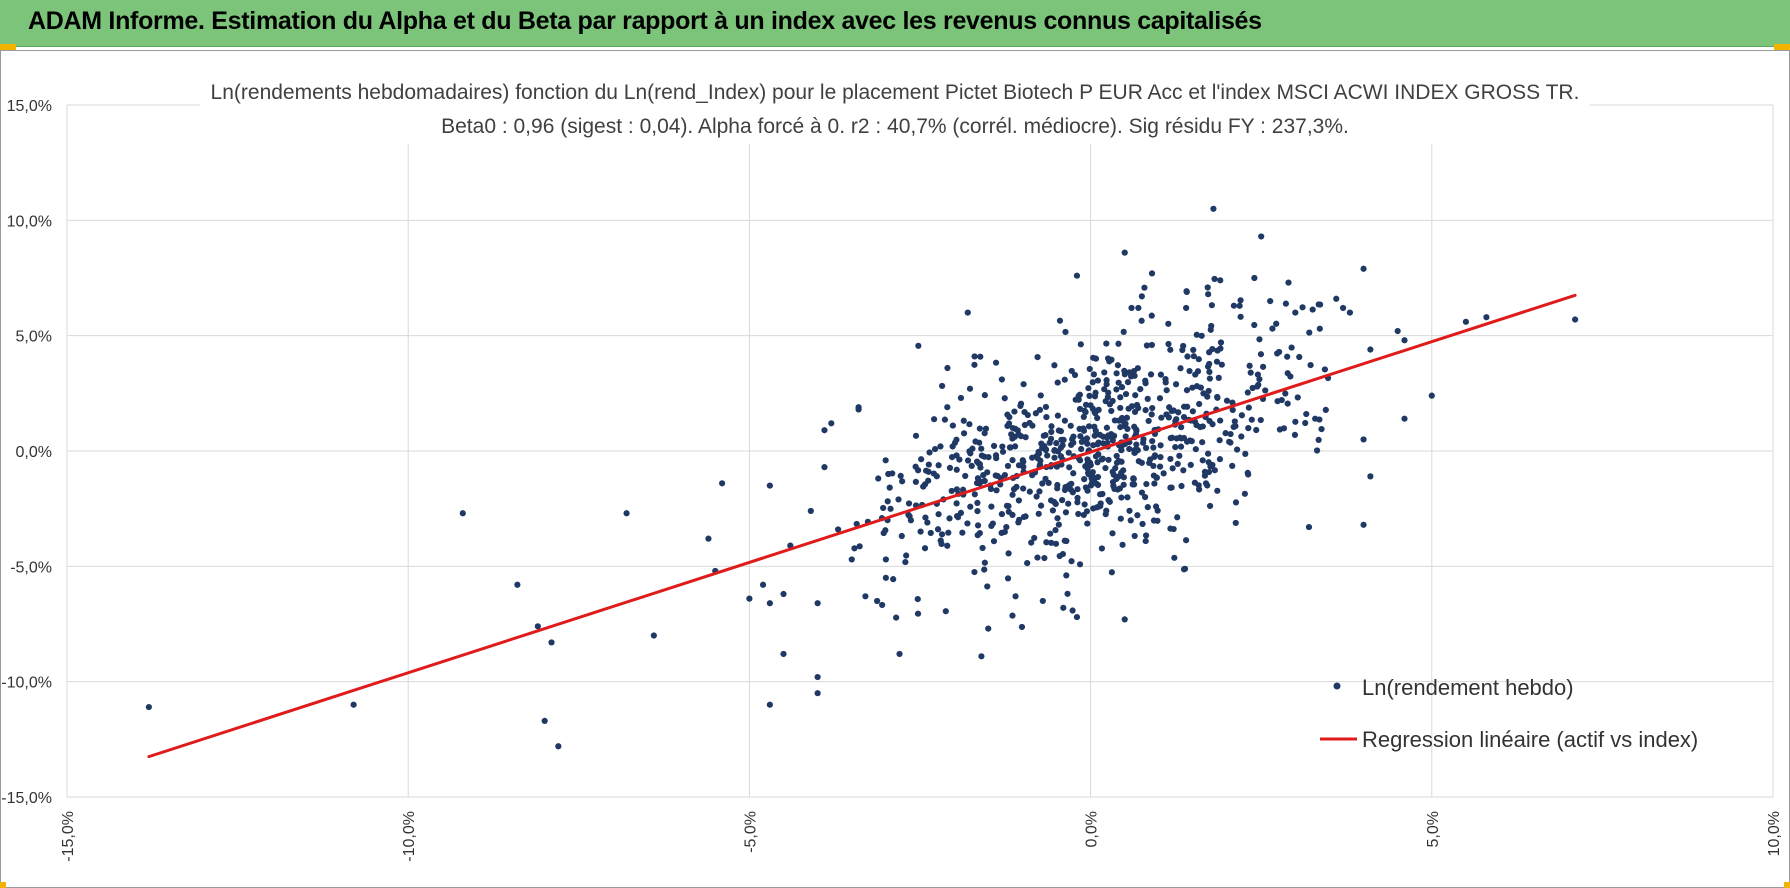 This screenshot has height=888, width=1790. What do you see at coordinates (1782, 47) in the screenshot?
I see `corner-accent-right` at bounding box center [1782, 47].